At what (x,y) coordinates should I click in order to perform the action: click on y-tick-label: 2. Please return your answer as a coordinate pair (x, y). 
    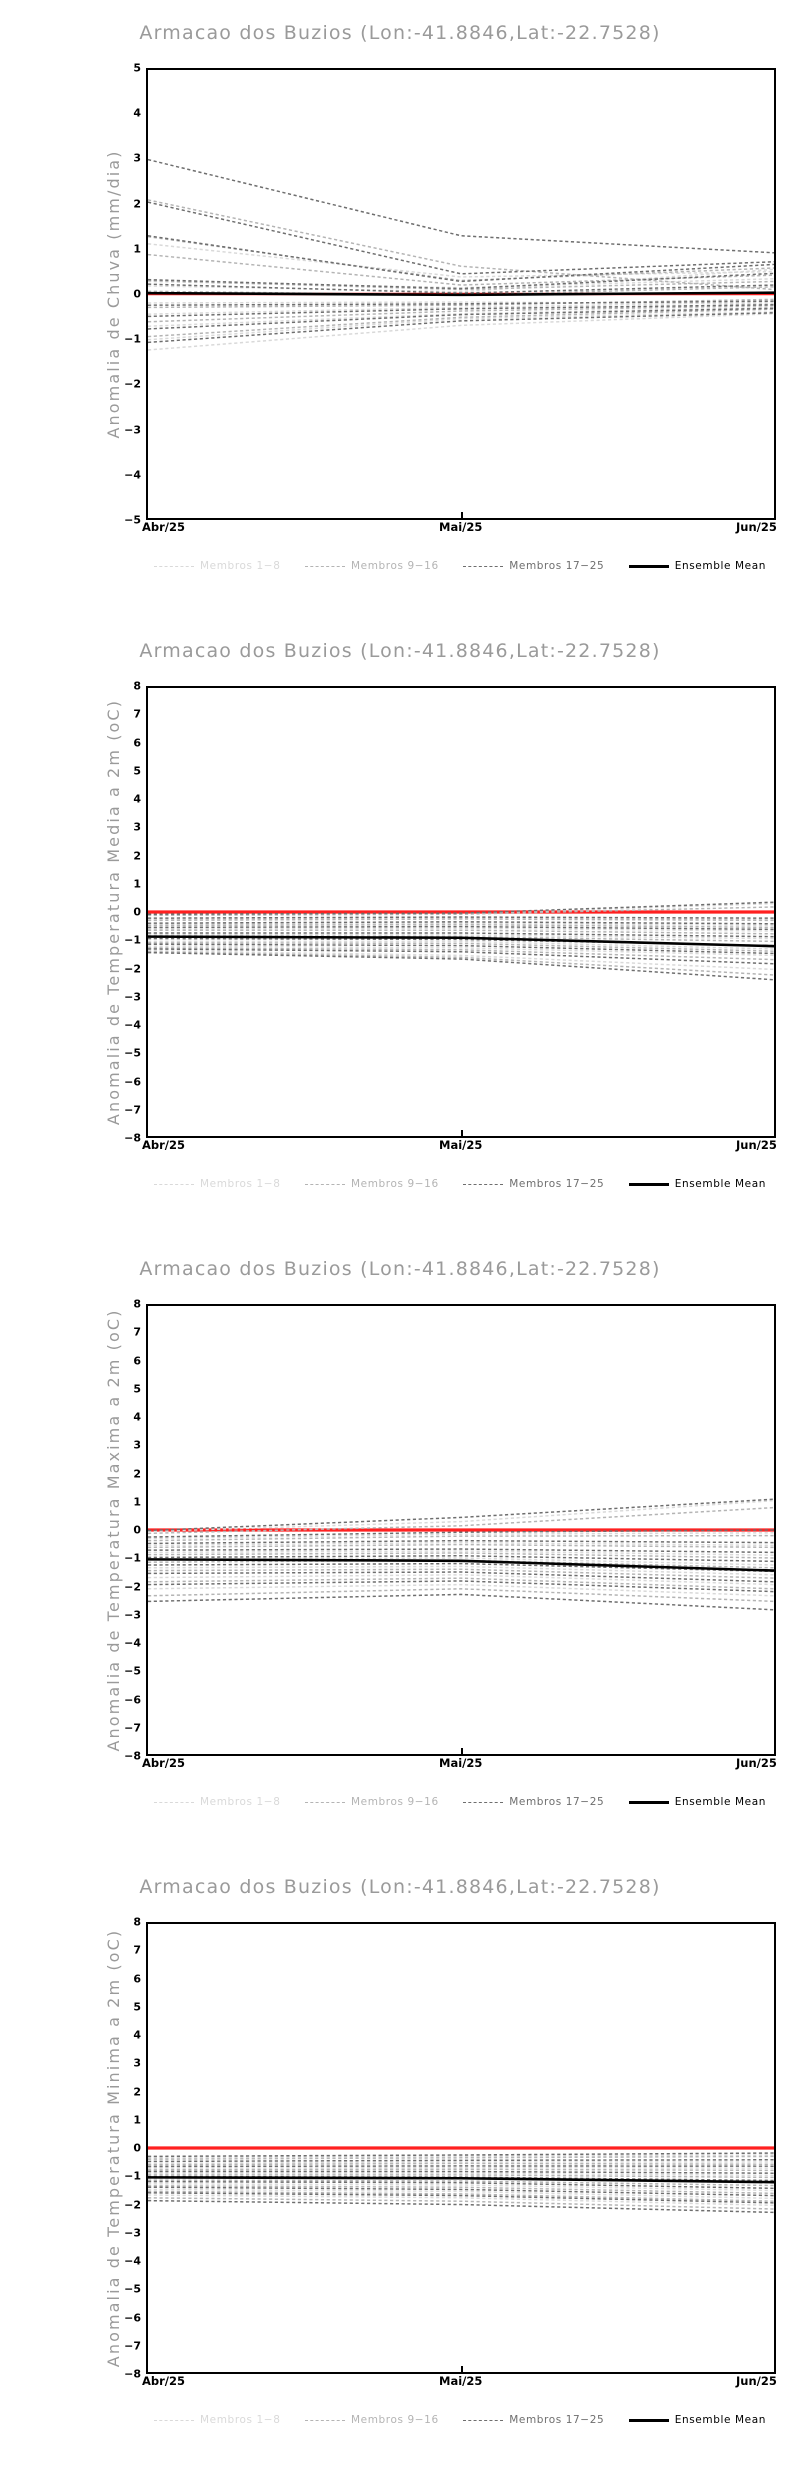
    Looking at the image, I should click on (137, 2091).